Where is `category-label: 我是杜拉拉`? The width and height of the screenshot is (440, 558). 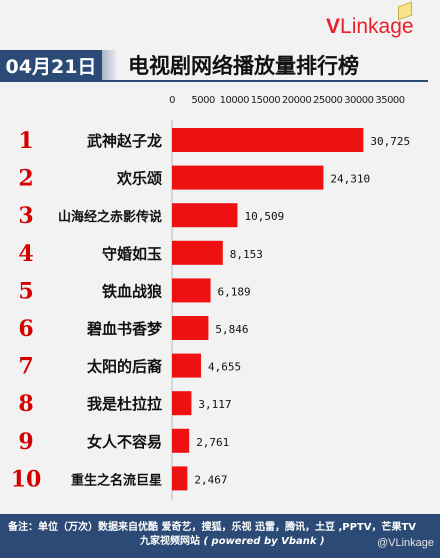 category-label: 我是杜拉拉 is located at coordinates (124, 404).